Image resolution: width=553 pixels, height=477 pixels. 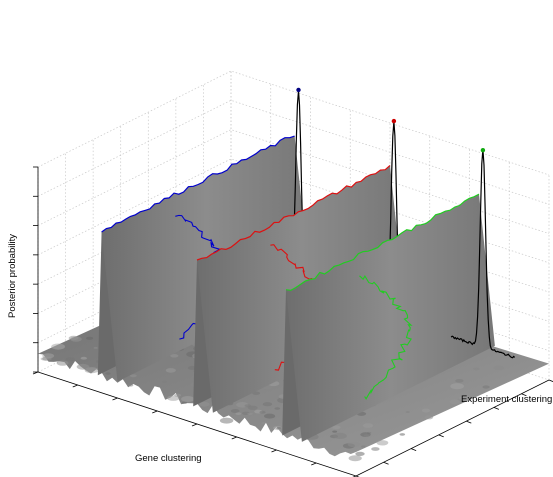 I want to click on y-axis-label: Experiment clustering, so click(x=506, y=399).